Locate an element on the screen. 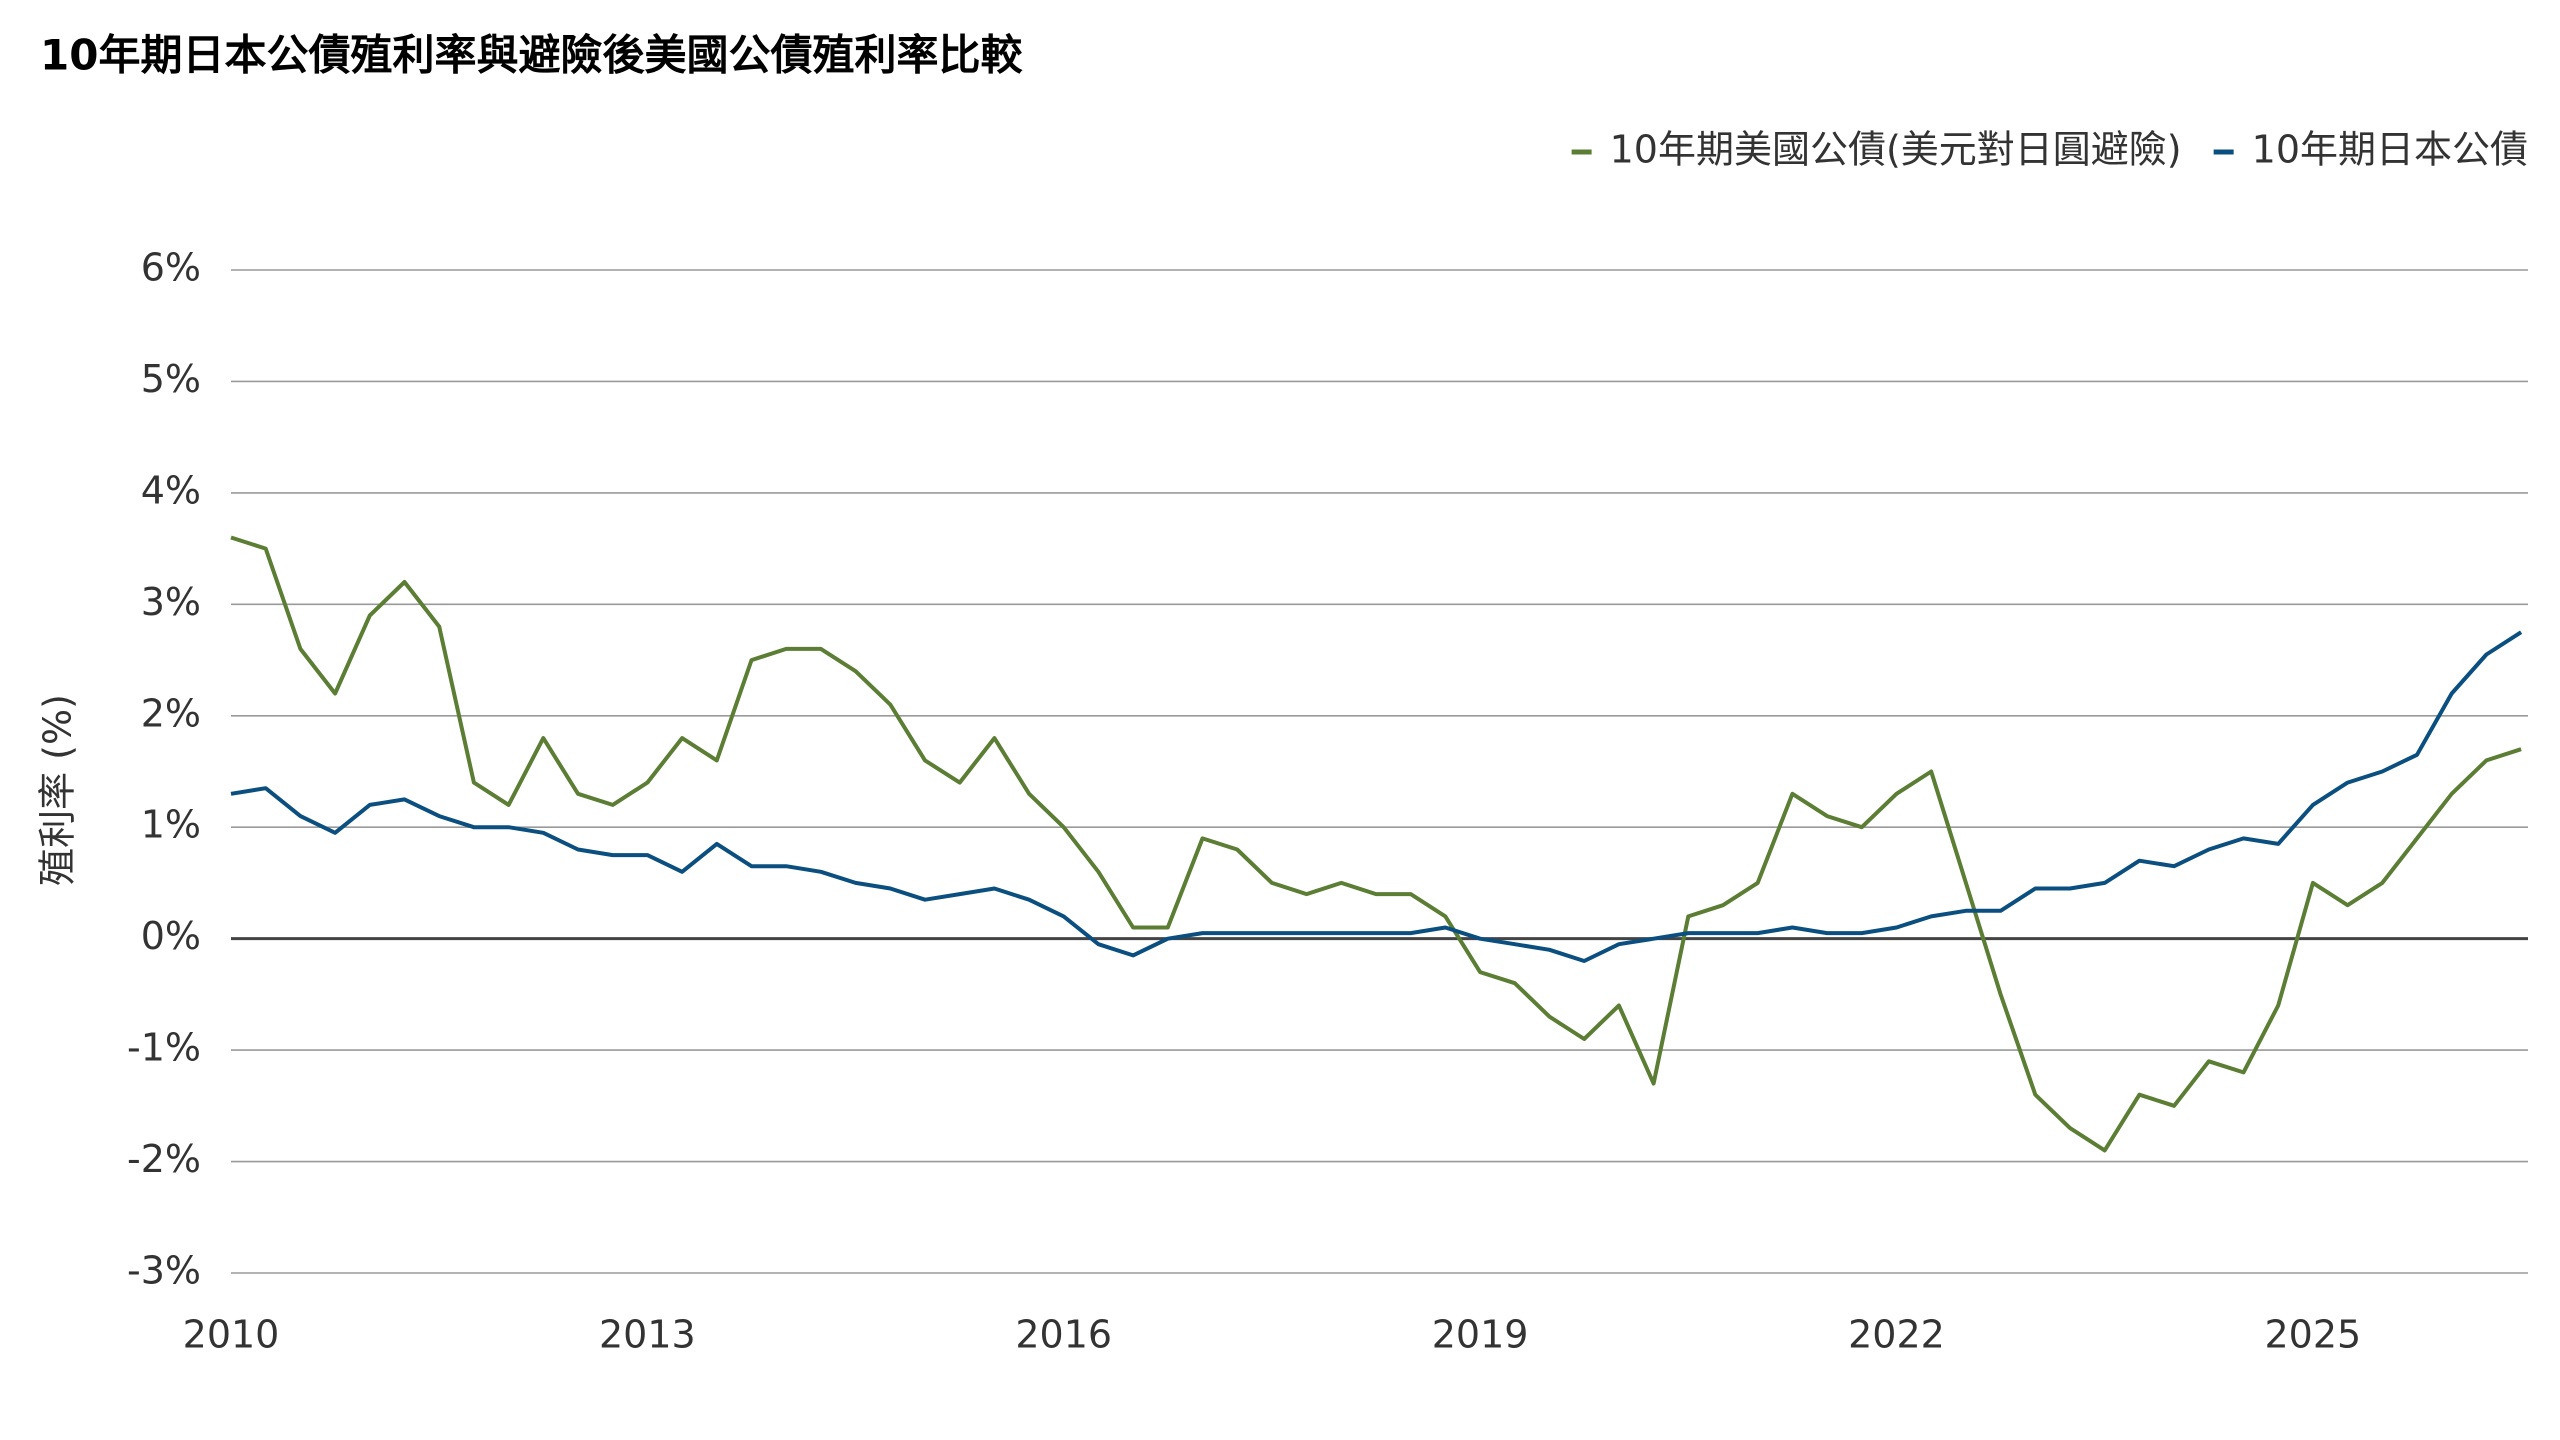 The height and width of the screenshot is (1440, 2560). y-tick-label: 2% is located at coordinates (171, 713).